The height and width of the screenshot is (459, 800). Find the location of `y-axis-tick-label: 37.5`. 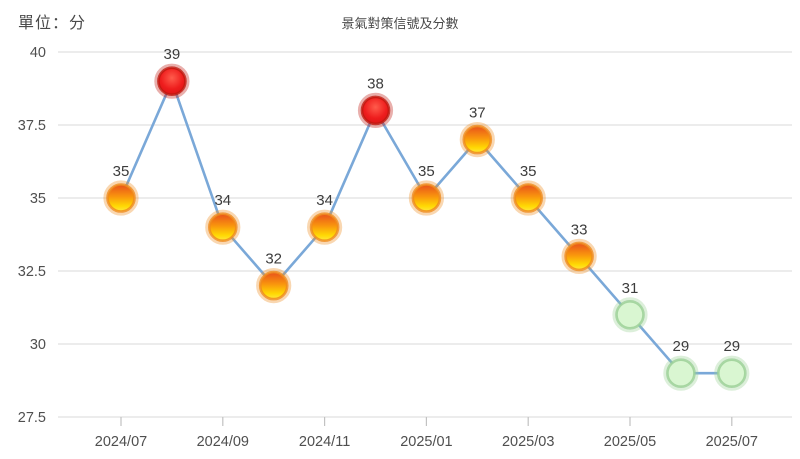

y-axis-tick-label: 37.5 is located at coordinates (32, 126).